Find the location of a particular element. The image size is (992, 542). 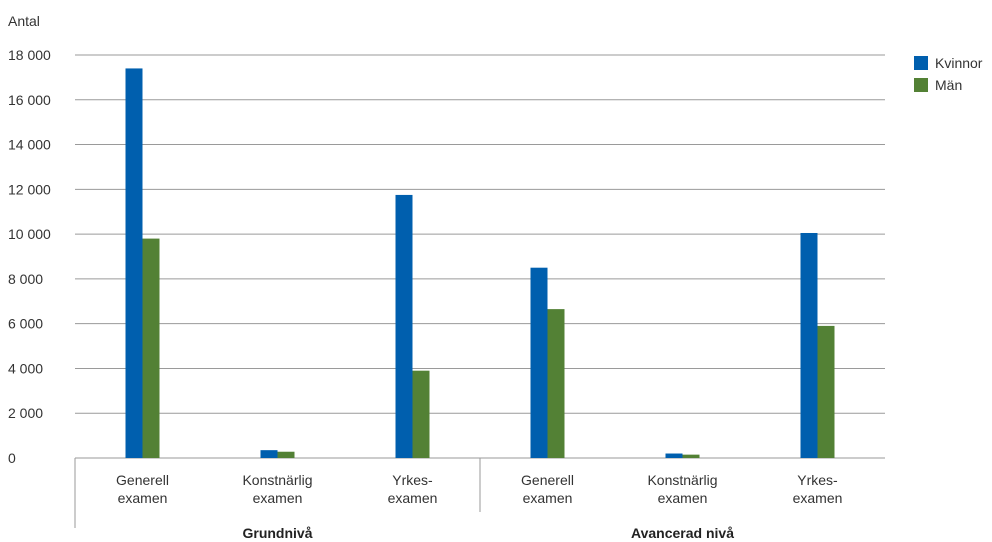

y-tick-label: 16 000 is located at coordinates (29, 100).